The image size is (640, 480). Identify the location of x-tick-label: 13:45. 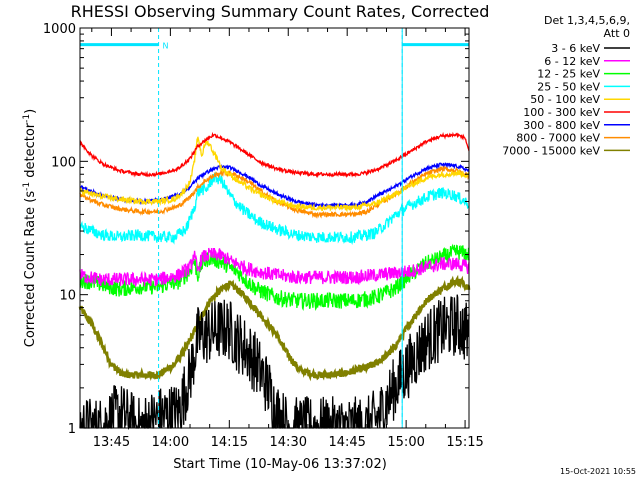
(111, 442).